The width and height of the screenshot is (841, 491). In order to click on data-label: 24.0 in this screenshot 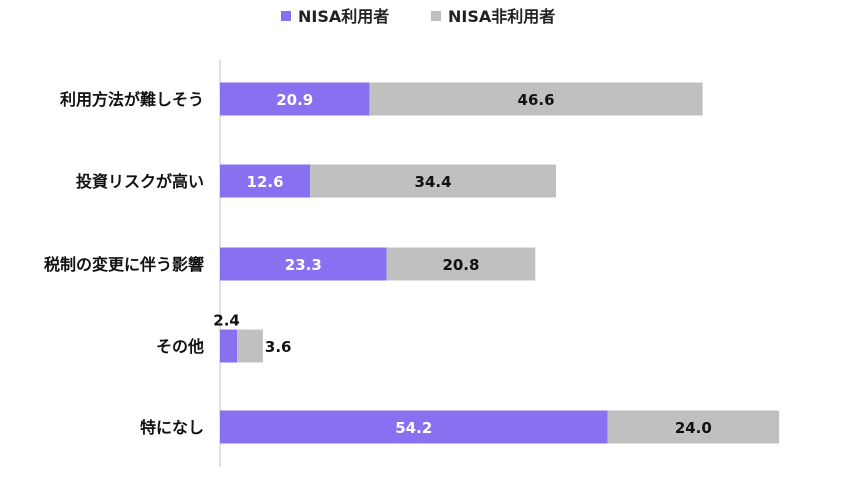, I will do `click(693, 428)`.